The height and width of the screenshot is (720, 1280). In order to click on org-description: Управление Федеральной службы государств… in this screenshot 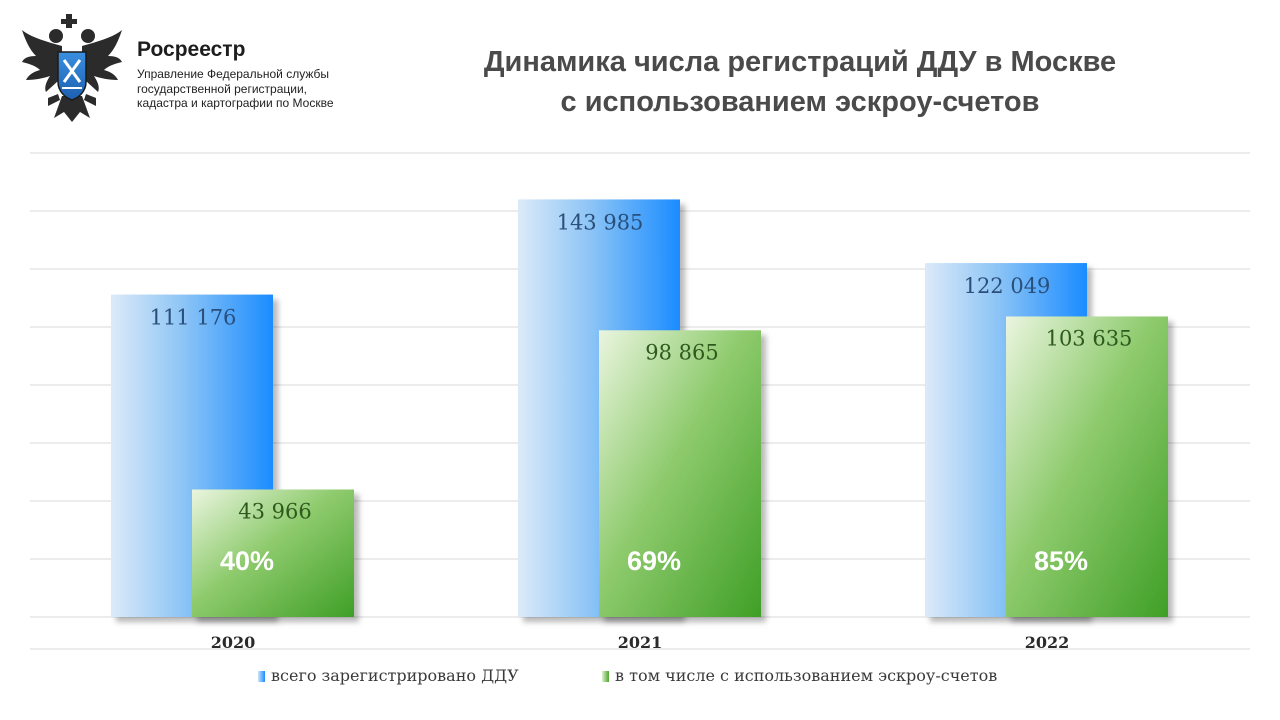, I will do `click(252, 89)`.